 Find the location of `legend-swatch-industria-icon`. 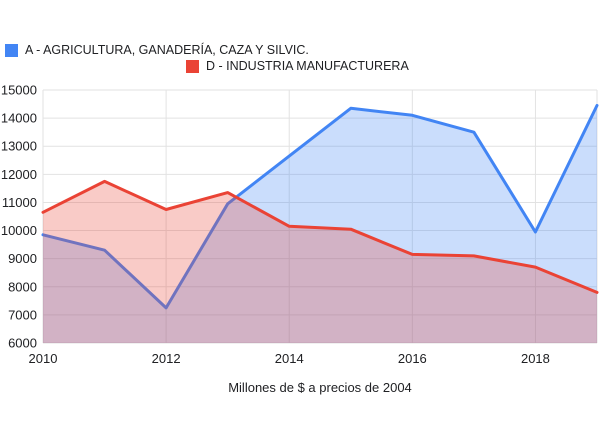

legend-swatch-industria-icon is located at coordinates (192, 66).